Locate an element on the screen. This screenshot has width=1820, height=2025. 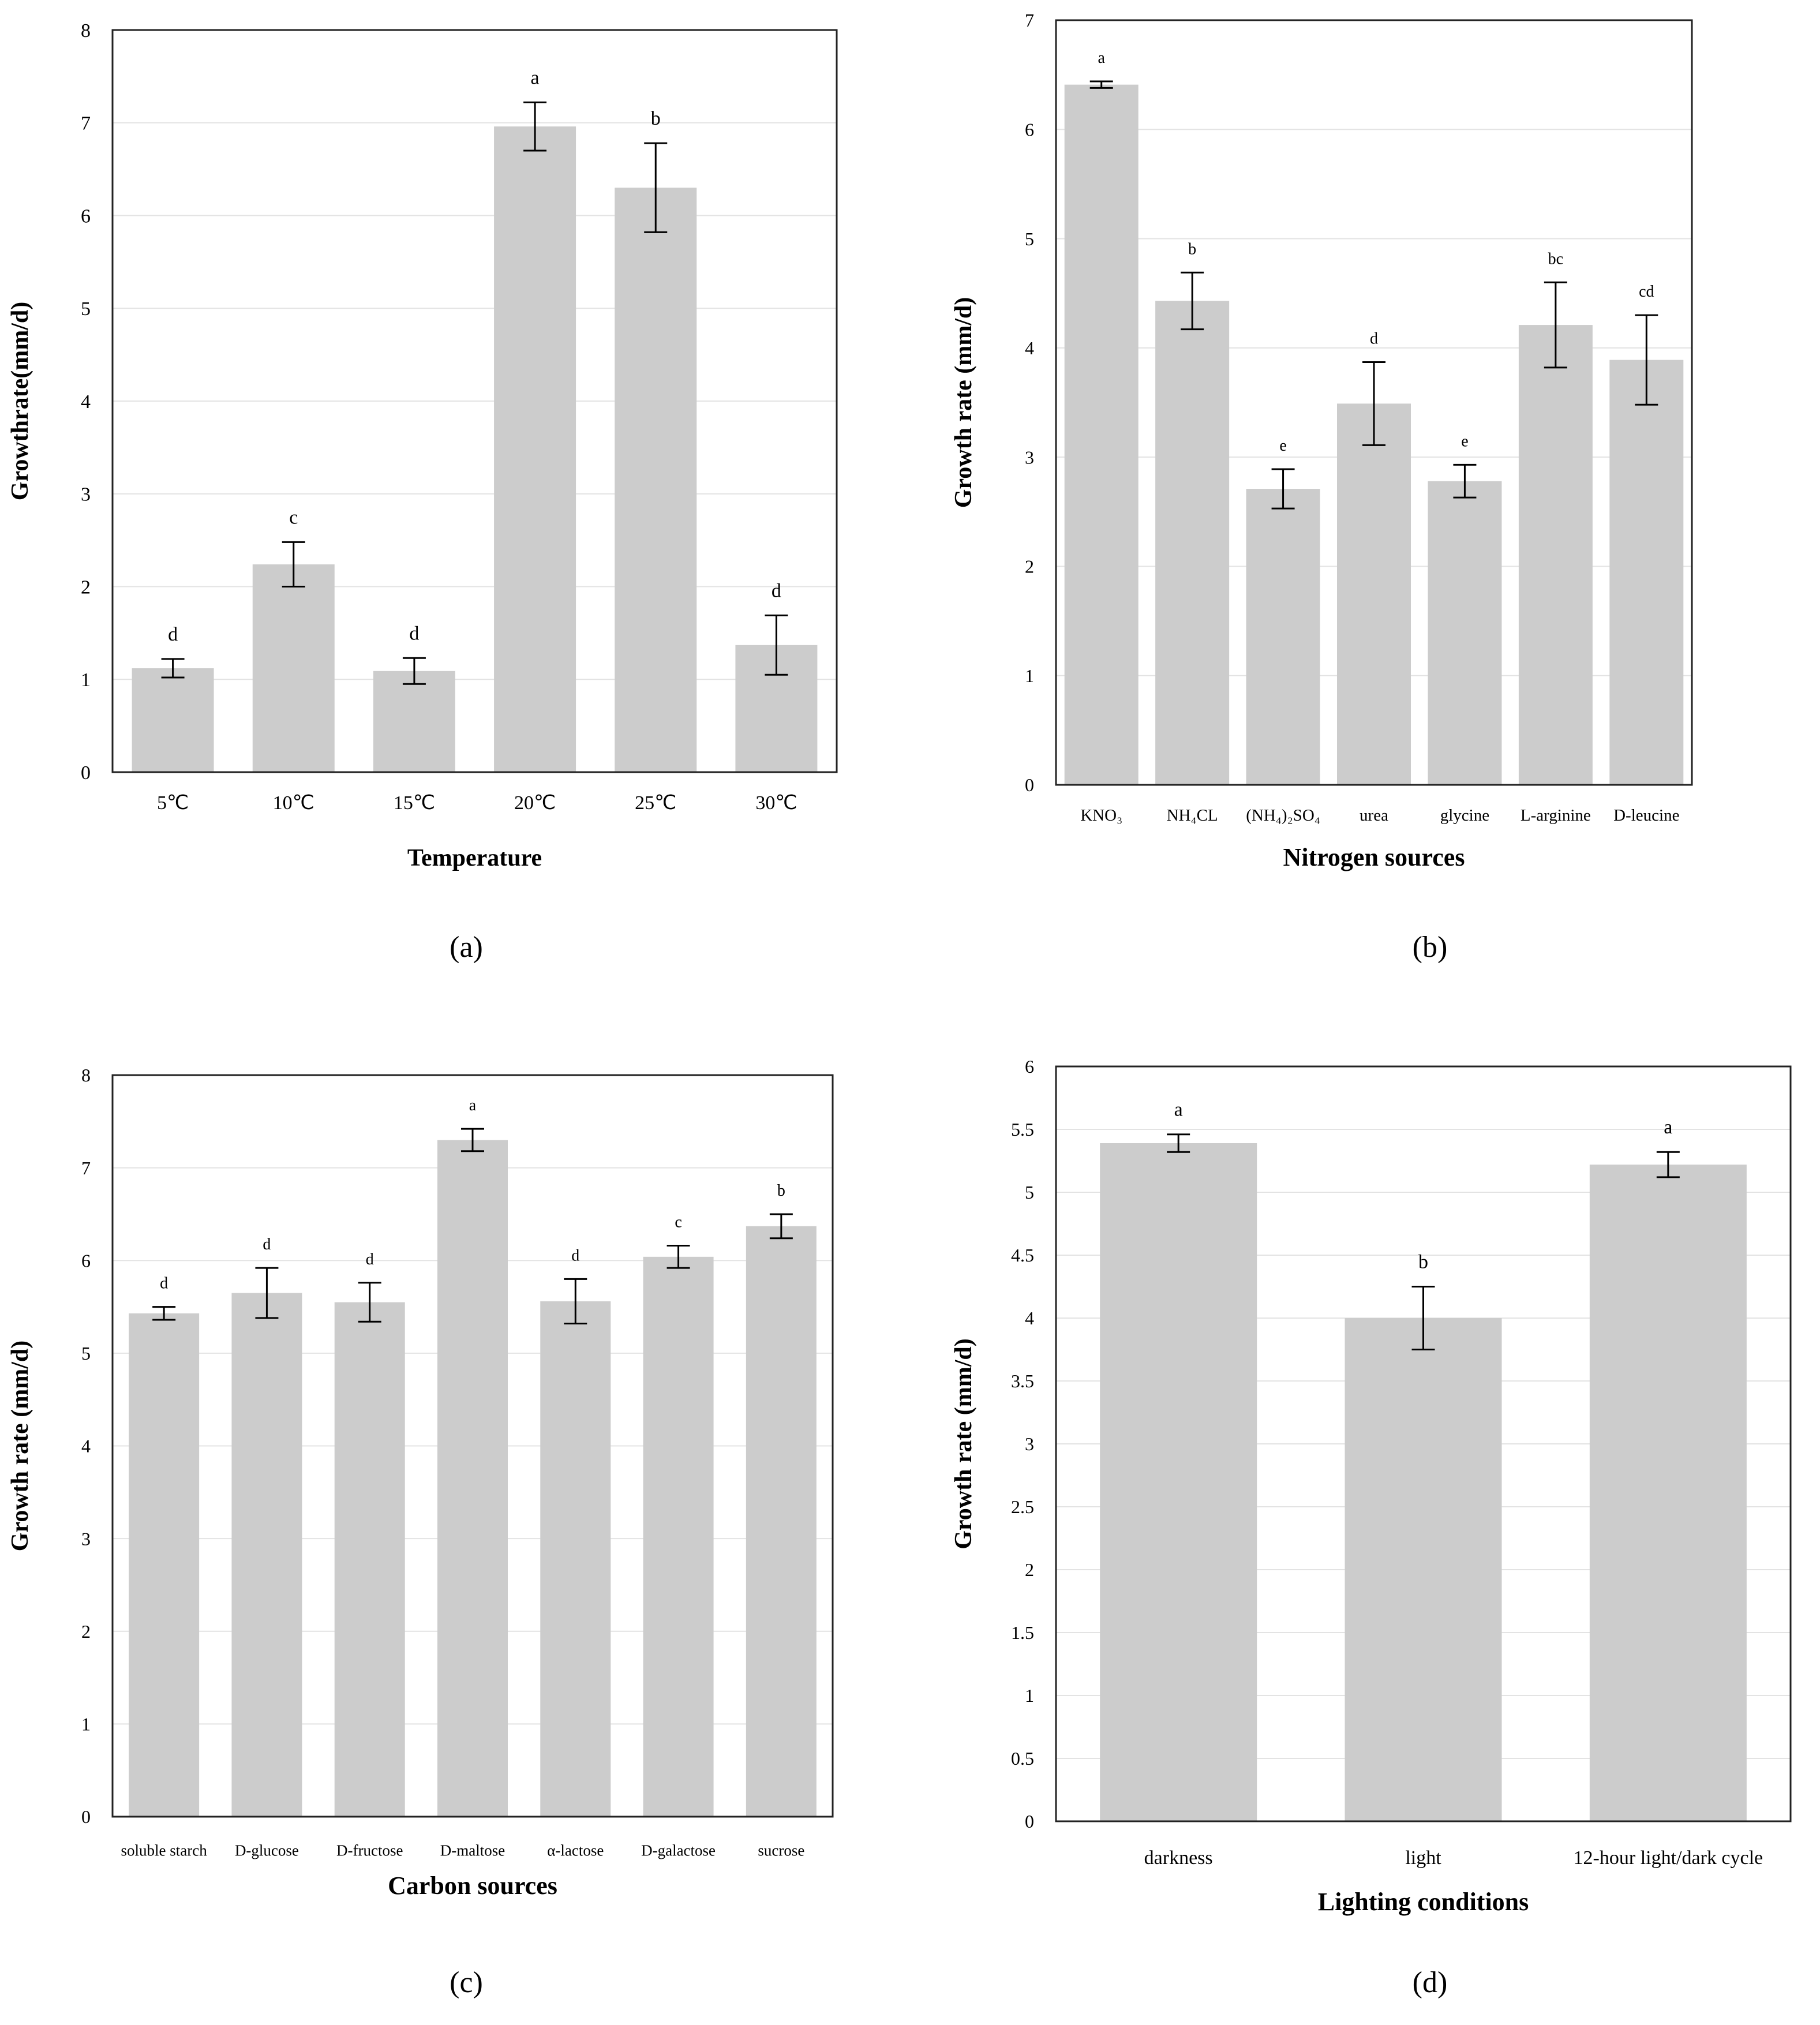
x-tick-label: light is located at coordinates (1423, 1858).